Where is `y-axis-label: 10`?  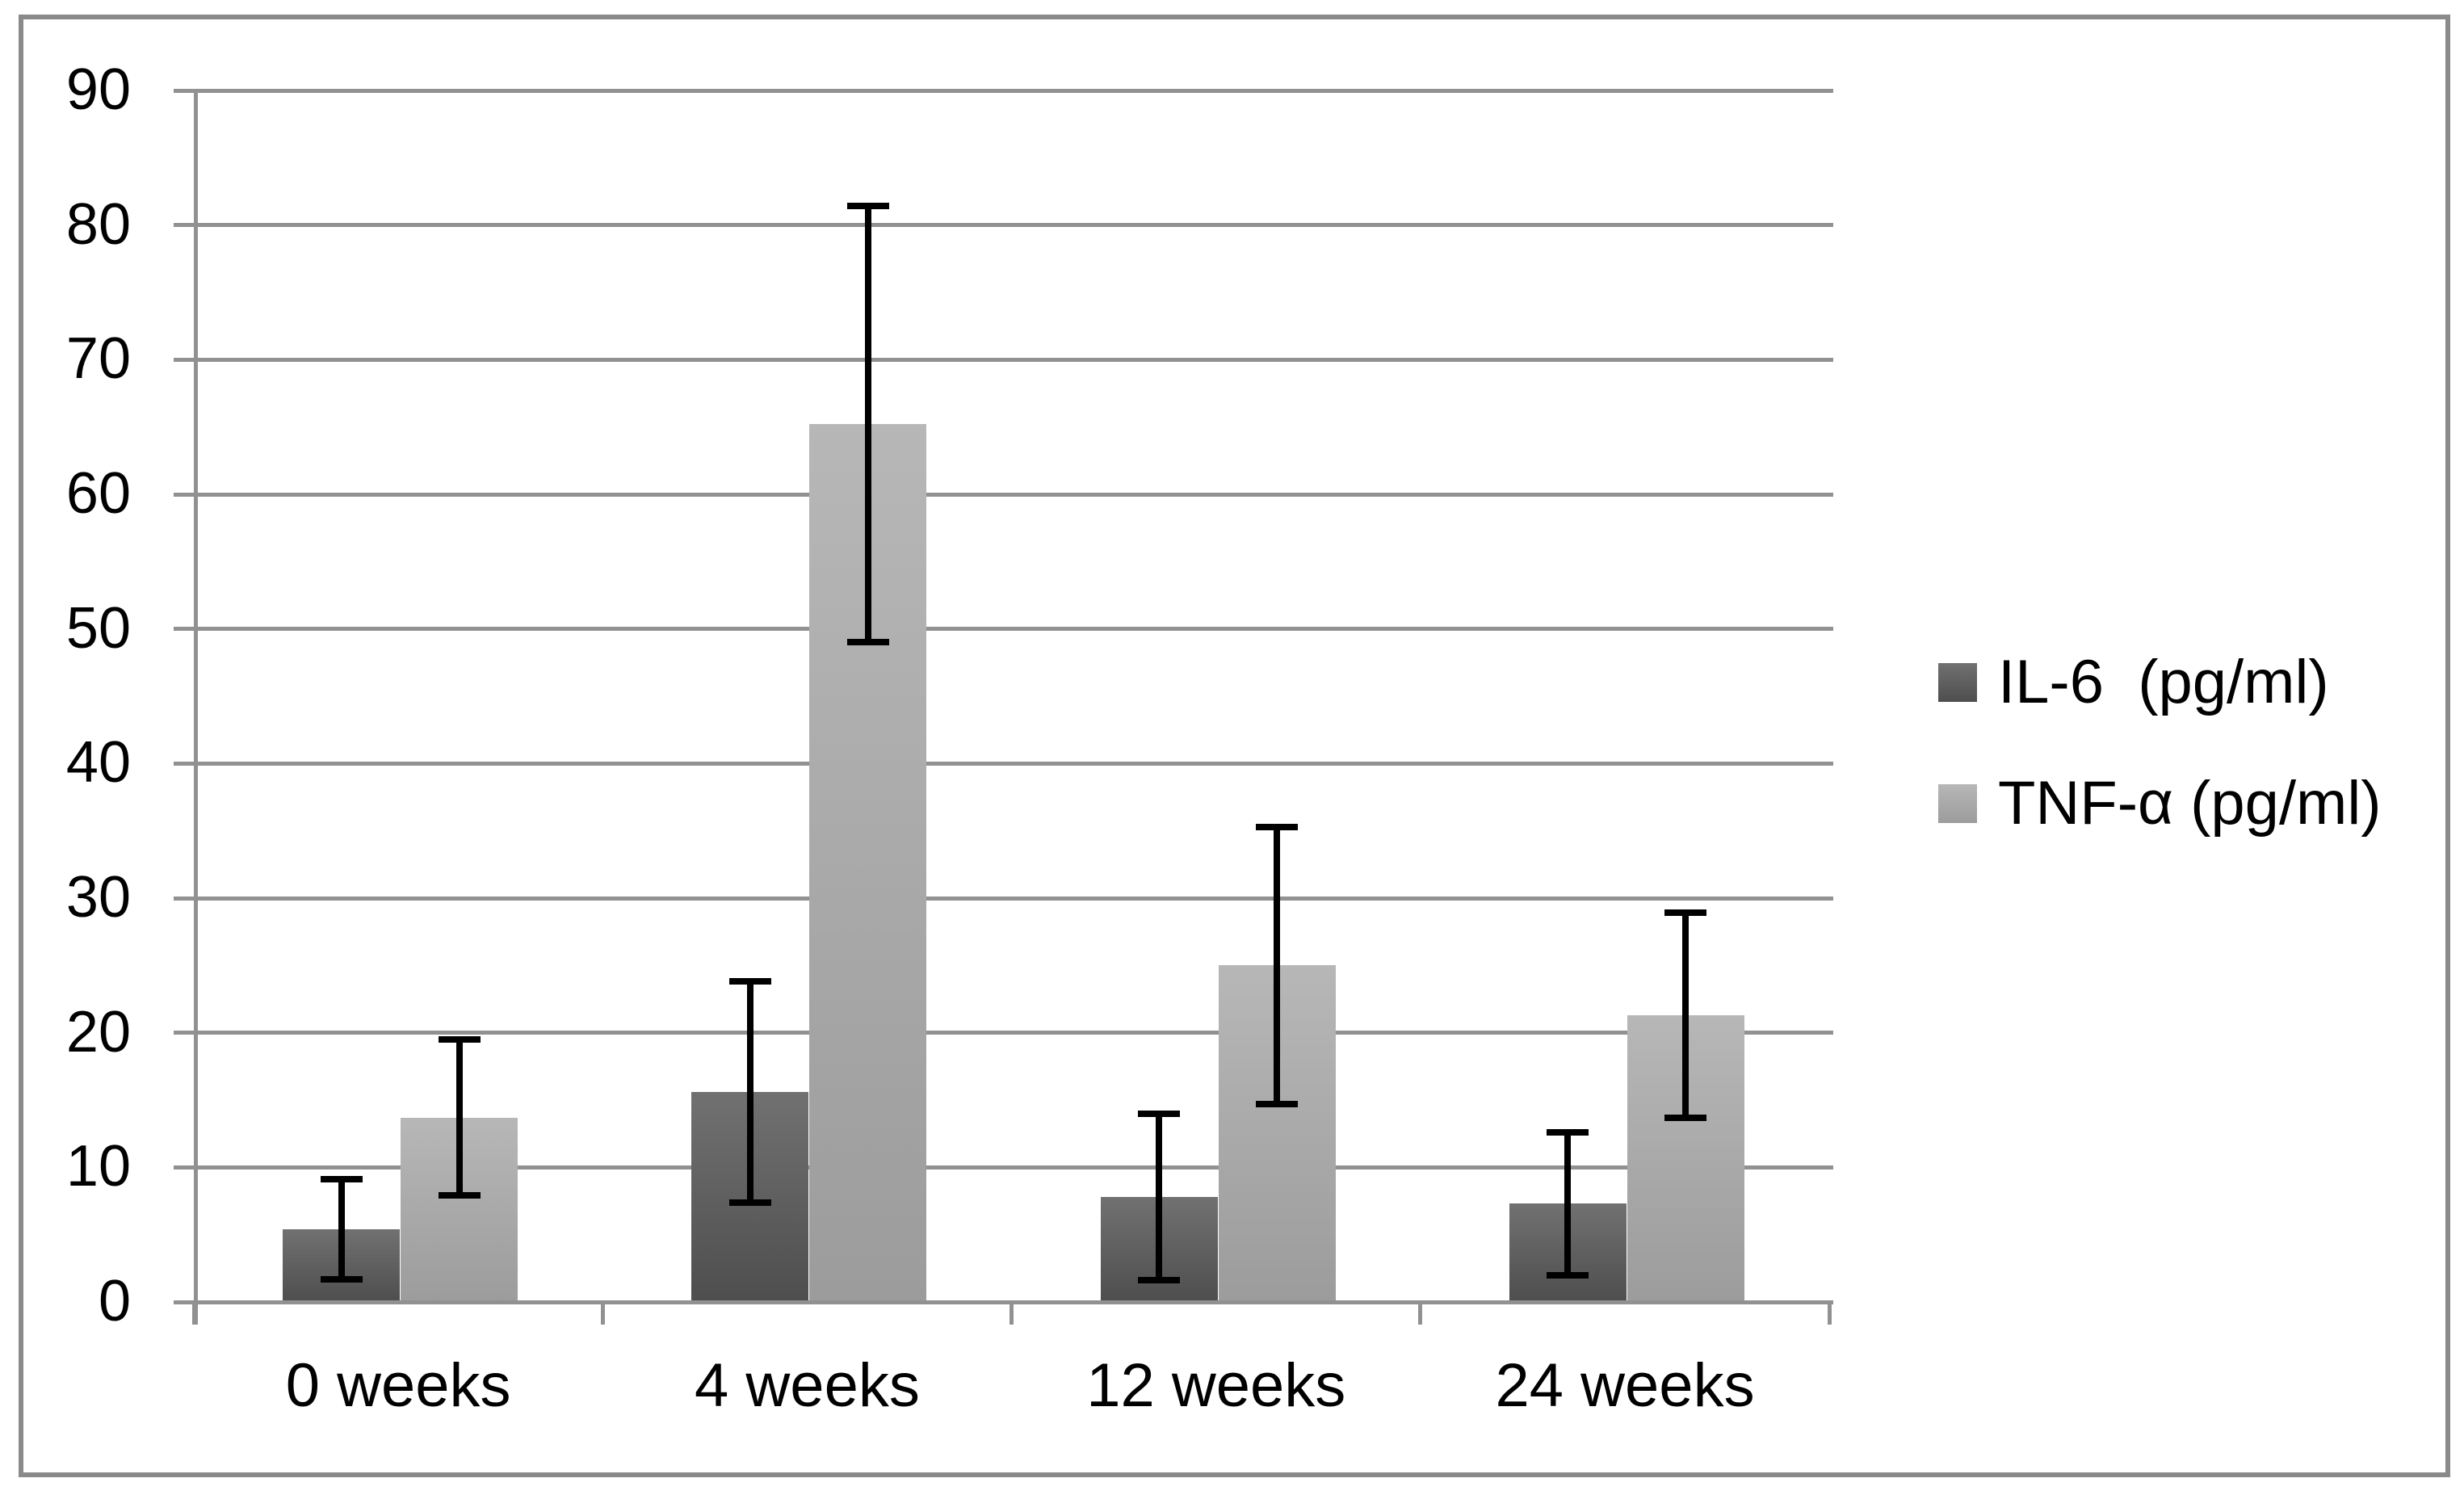 y-axis-label: 10 is located at coordinates (98, 1166).